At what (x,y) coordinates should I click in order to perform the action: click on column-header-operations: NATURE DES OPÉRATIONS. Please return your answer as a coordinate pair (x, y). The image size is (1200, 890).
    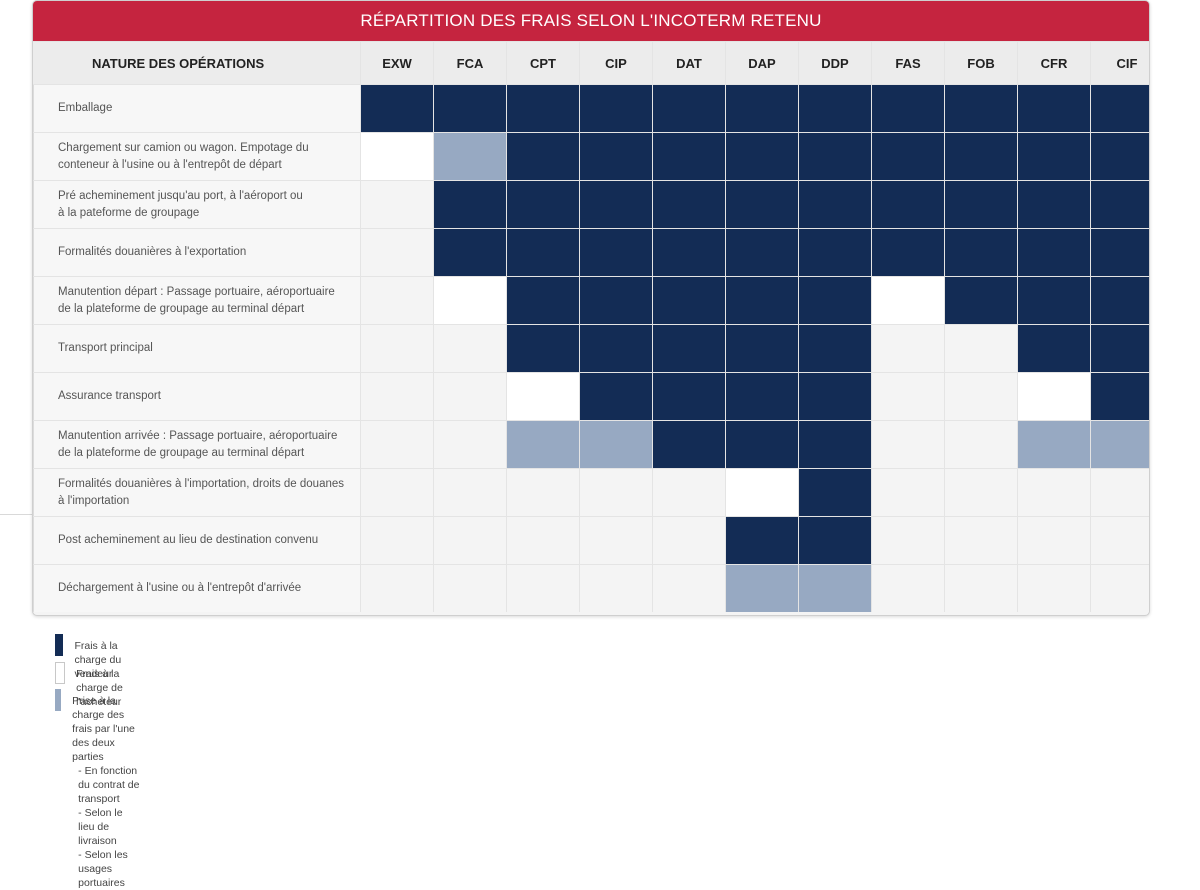
    Looking at the image, I should click on (196, 63).